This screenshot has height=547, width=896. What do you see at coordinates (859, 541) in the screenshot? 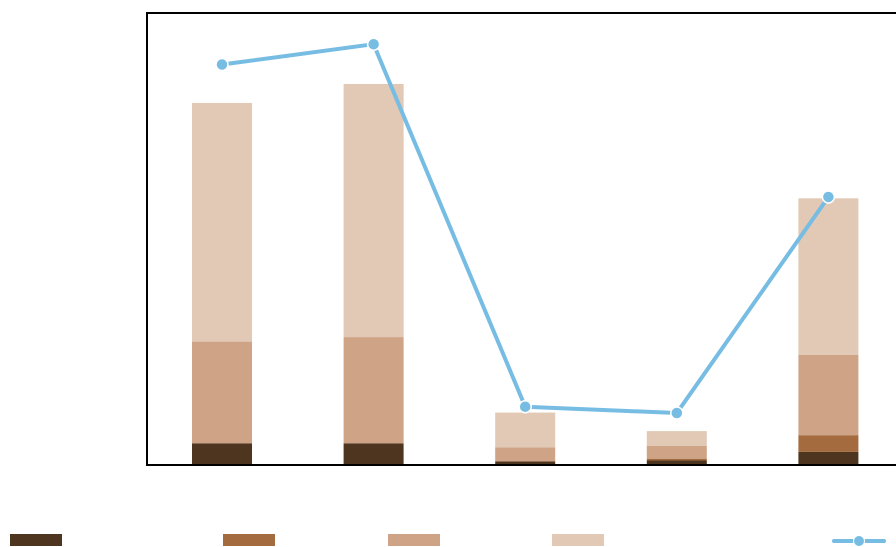
I see `legend-line-marker` at bounding box center [859, 541].